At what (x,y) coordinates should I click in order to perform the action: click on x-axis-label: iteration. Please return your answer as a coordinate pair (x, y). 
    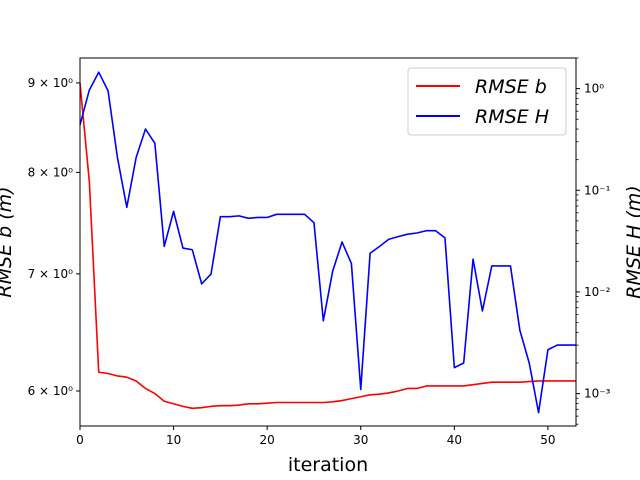
    Looking at the image, I should click on (328, 465).